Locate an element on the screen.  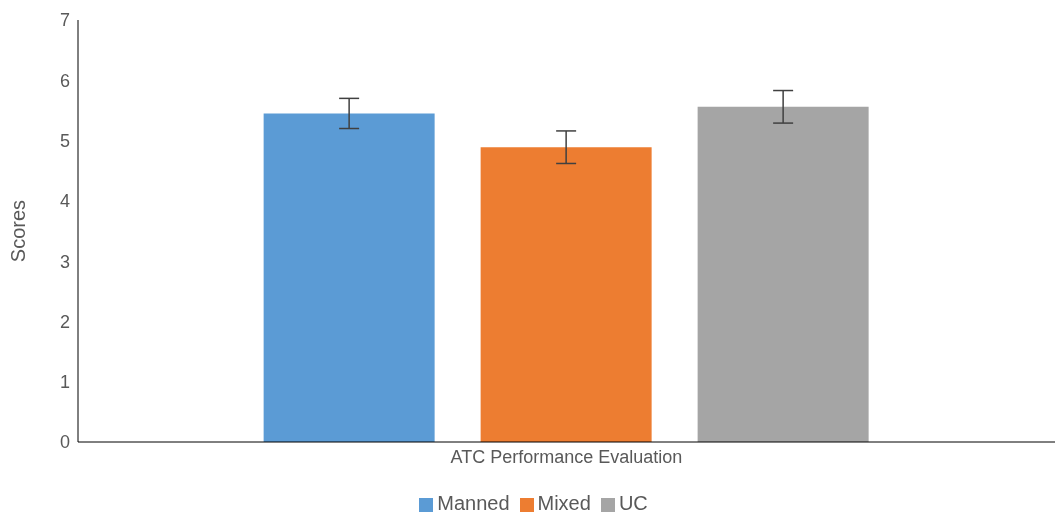
y-tick-label: 0 is located at coordinates (64, 442).